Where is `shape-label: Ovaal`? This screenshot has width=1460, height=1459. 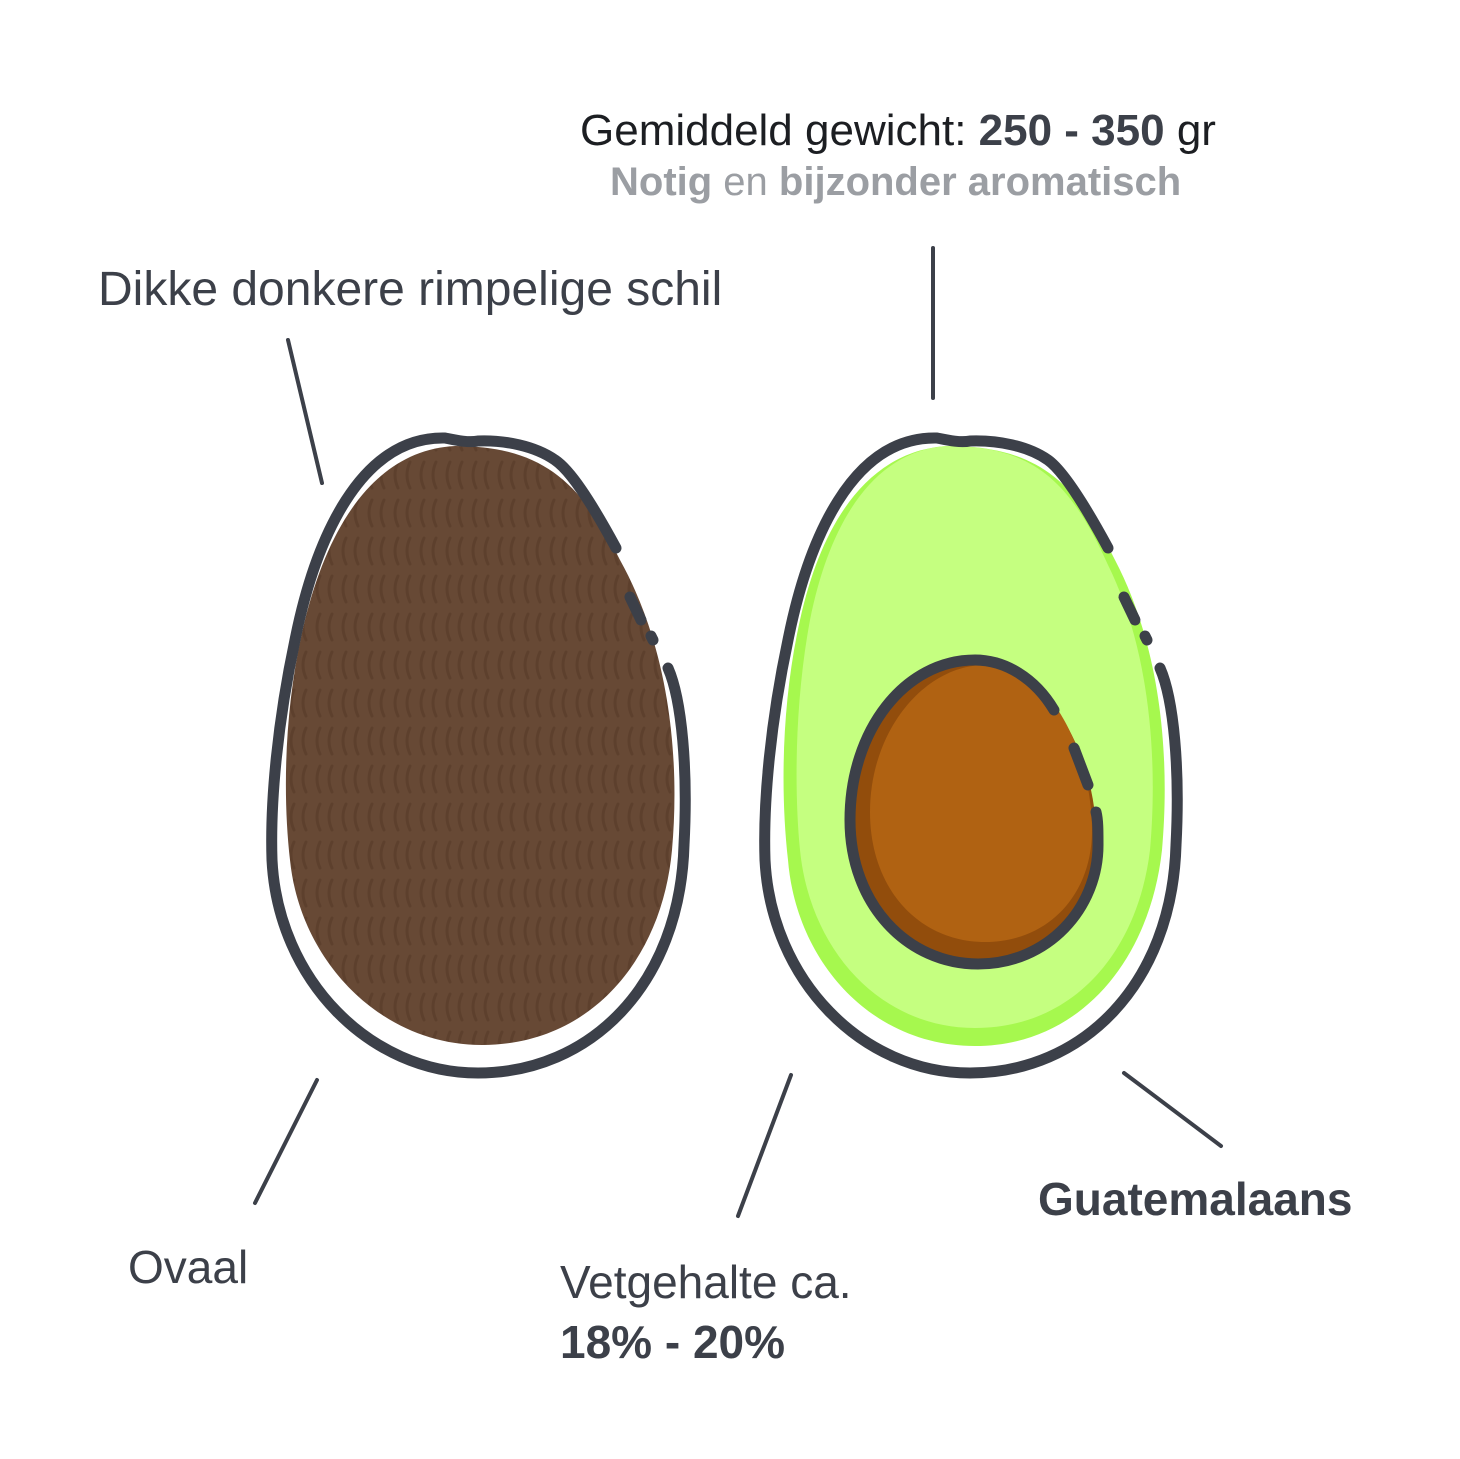 shape-label: Ovaal is located at coordinates (188, 1267).